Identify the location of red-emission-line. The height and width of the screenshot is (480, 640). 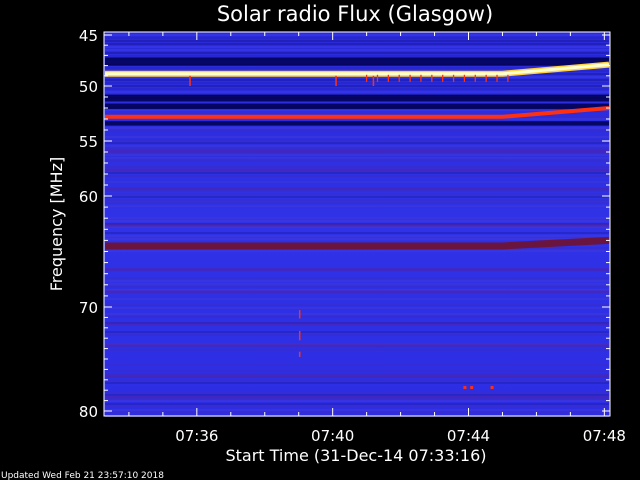
(357, 112).